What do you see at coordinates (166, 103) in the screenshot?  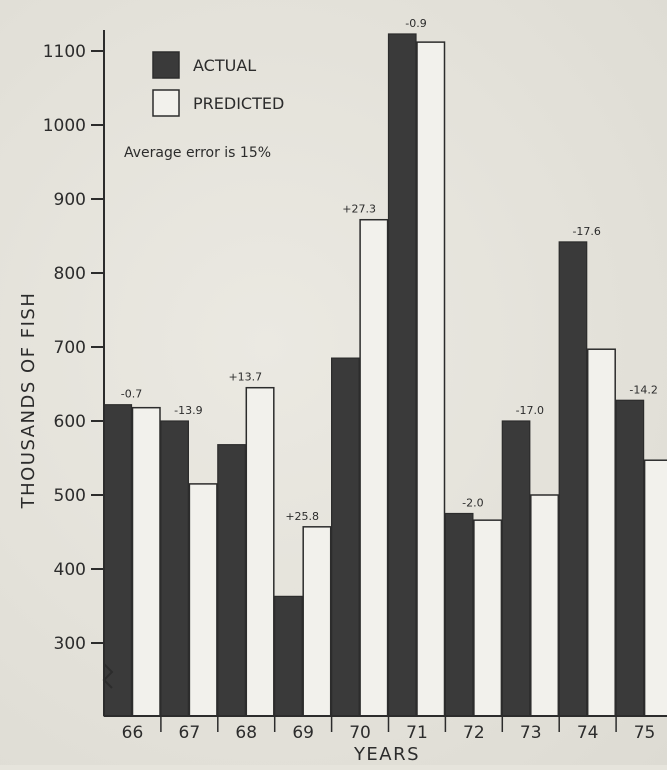 I see `legend-swatch-predicted` at bounding box center [166, 103].